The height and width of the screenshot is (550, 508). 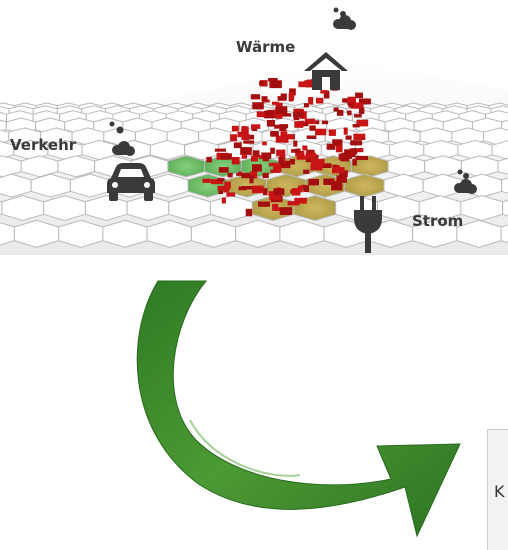 I want to click on panel-edge: K, so click(x=497, y=489).